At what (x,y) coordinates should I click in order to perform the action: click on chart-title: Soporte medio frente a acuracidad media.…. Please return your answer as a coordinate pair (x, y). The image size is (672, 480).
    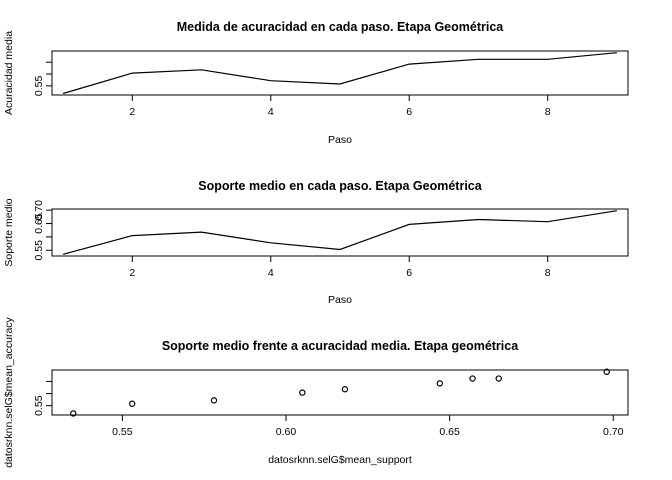
    Looking at the image, I should click on (340, 346).